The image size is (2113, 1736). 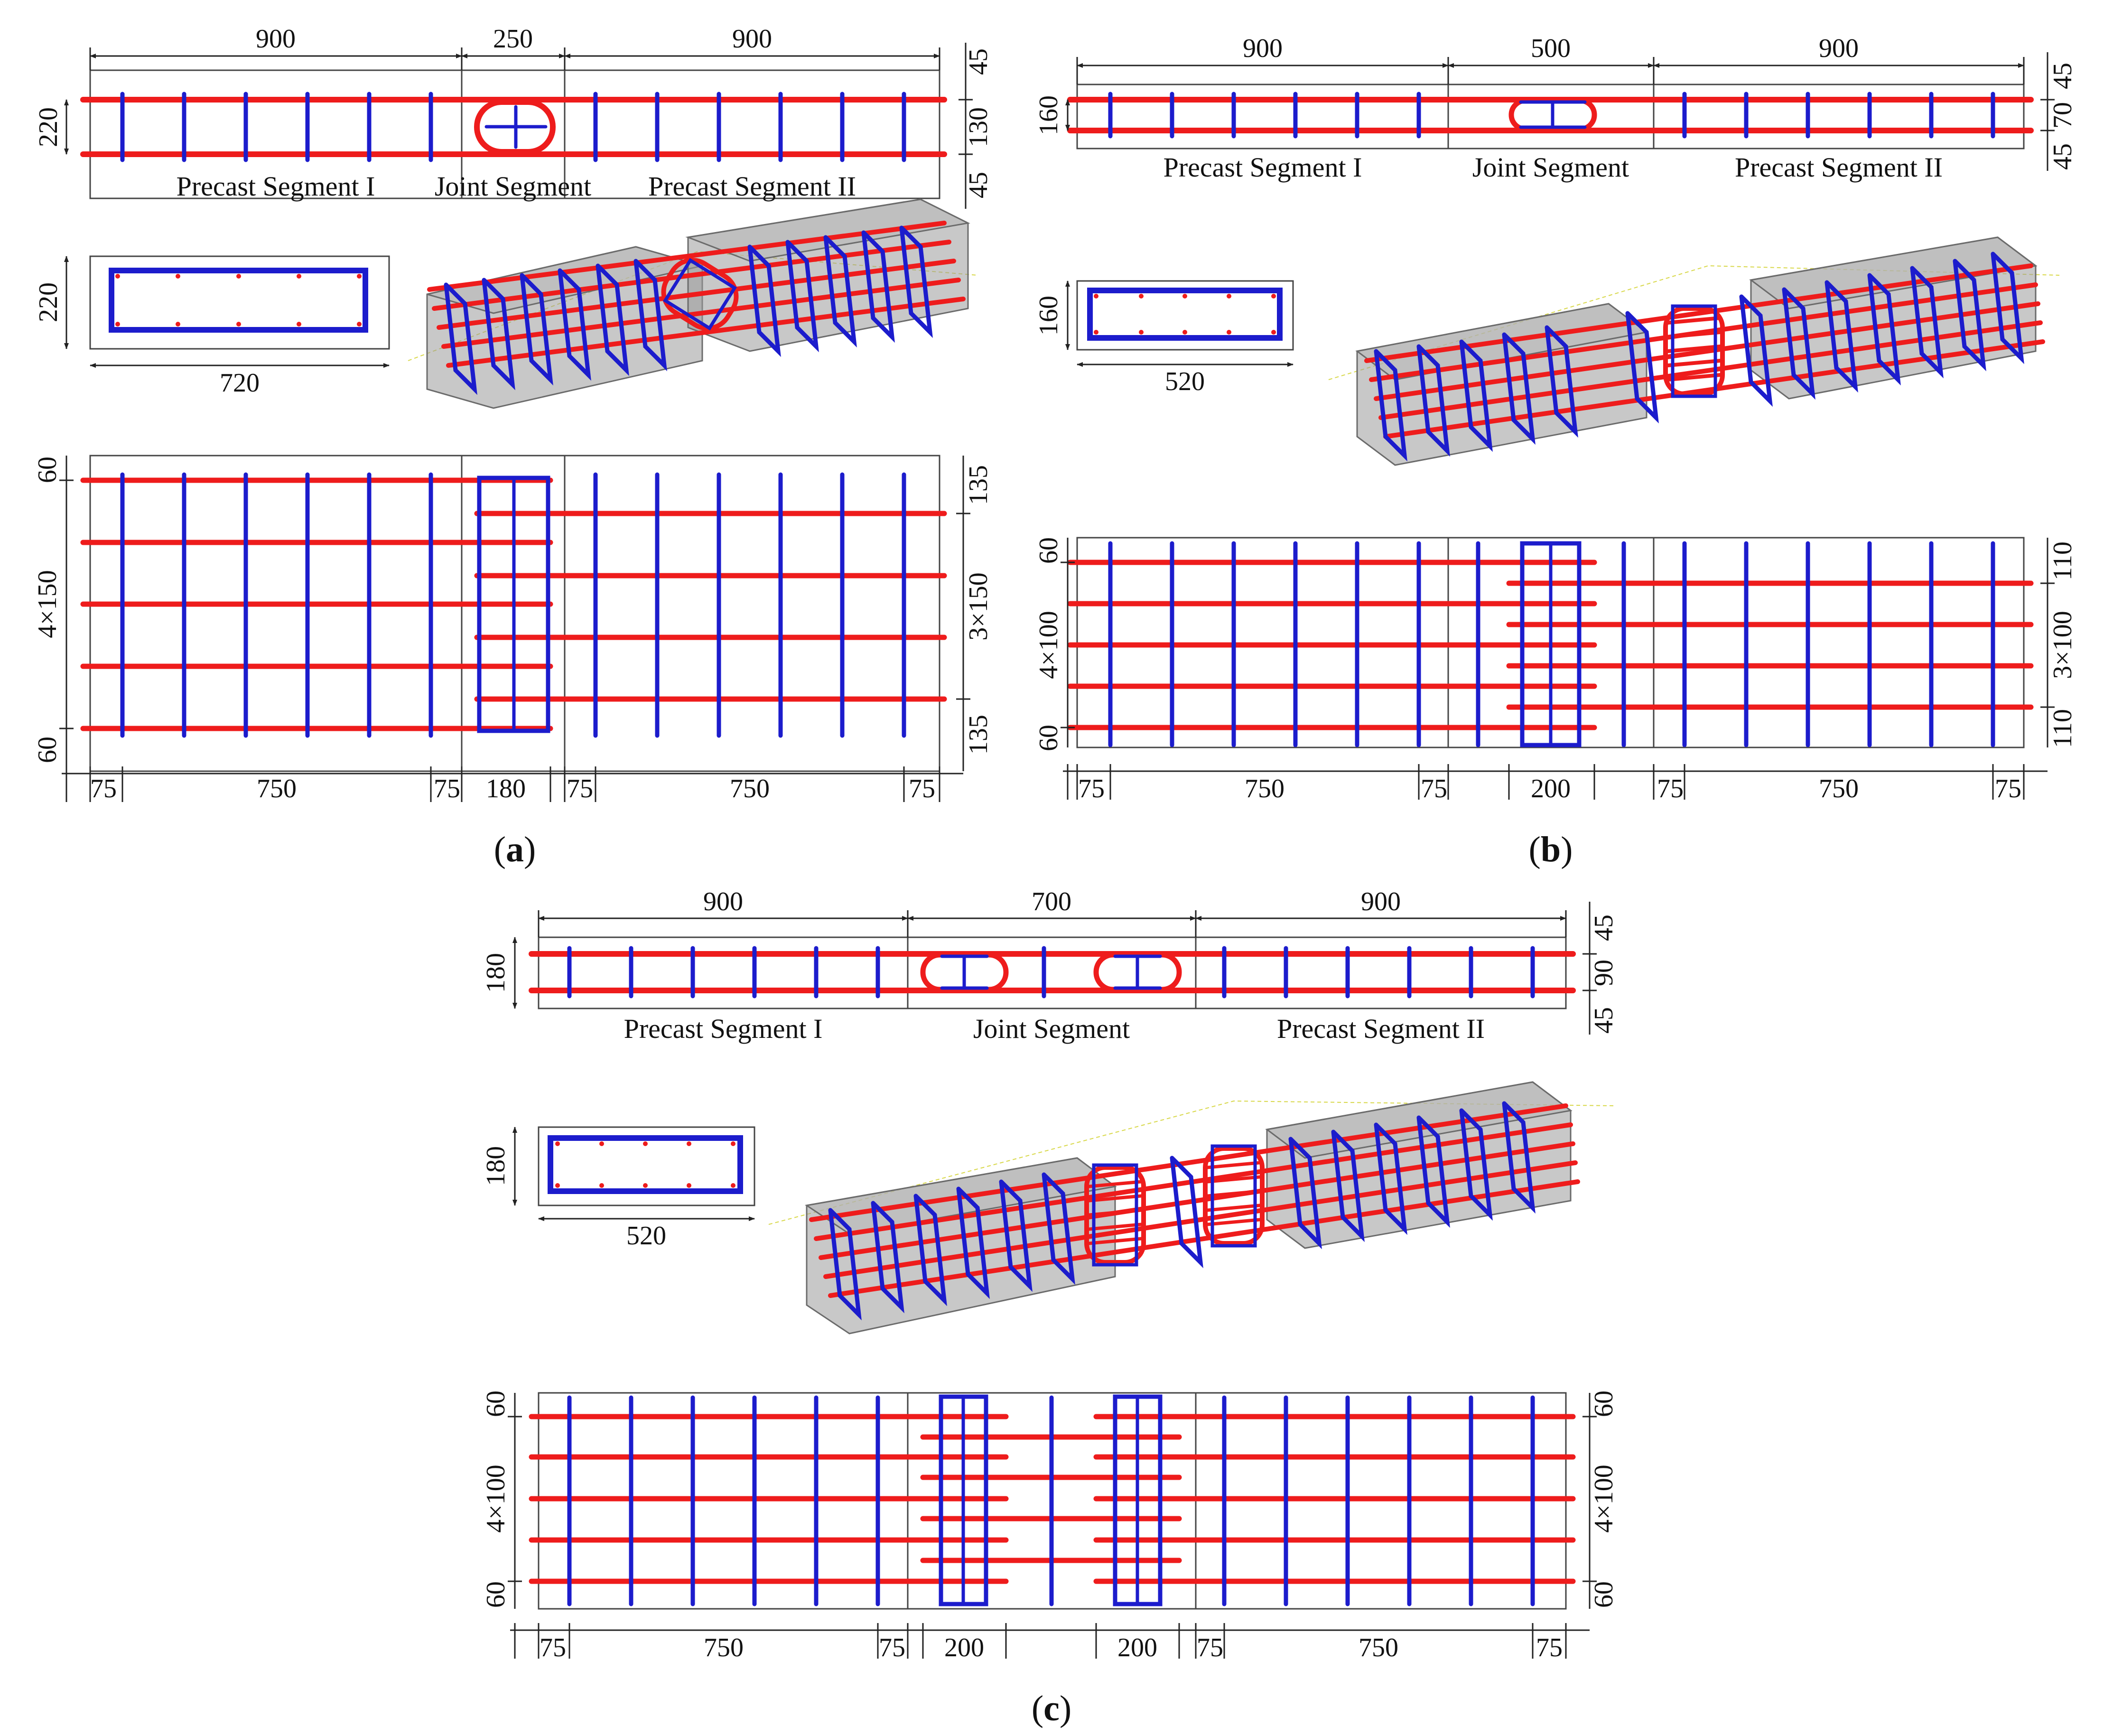 I want to click on c-plan-right-dim-1: 60, so click(x=1604, y=1404).